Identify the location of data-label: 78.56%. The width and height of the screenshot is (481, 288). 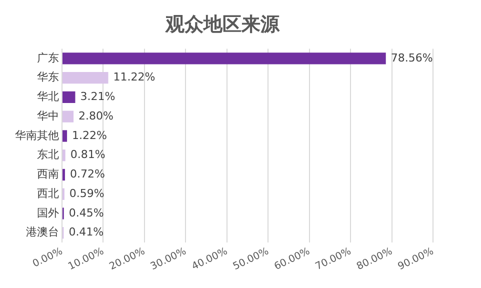
(411, 57).